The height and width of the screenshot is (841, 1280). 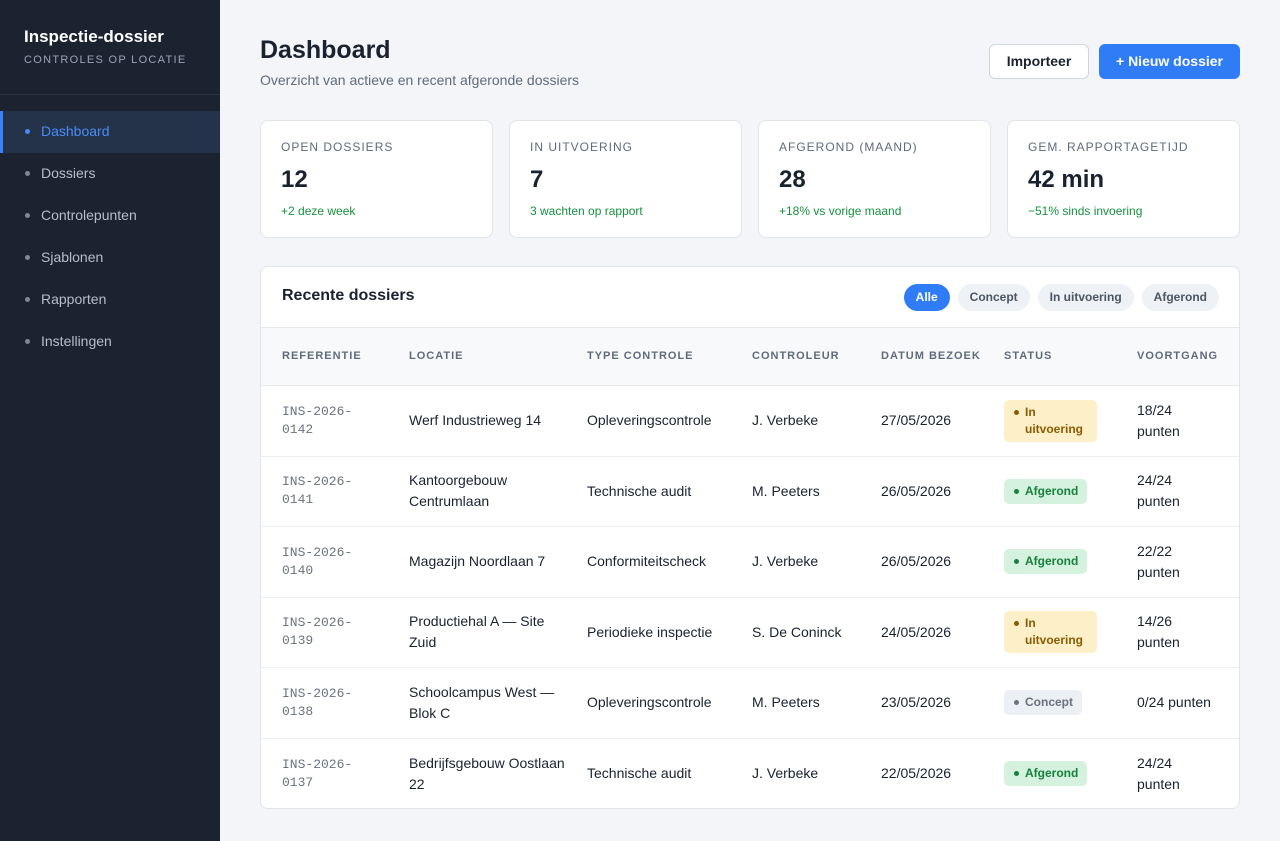 What do you see at coordinates (1188, 421) in the screenshot?
I see `cell: 18/24 punten` at bounding box center [1188, 421].